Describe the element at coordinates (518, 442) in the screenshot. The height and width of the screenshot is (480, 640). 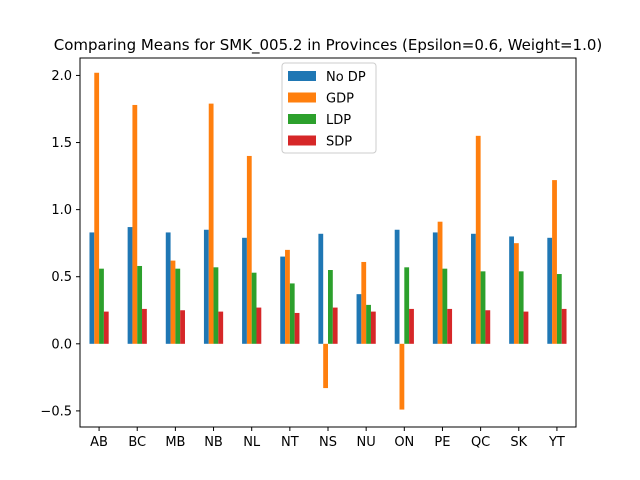
I see `x-tick-label: SK` at that location.